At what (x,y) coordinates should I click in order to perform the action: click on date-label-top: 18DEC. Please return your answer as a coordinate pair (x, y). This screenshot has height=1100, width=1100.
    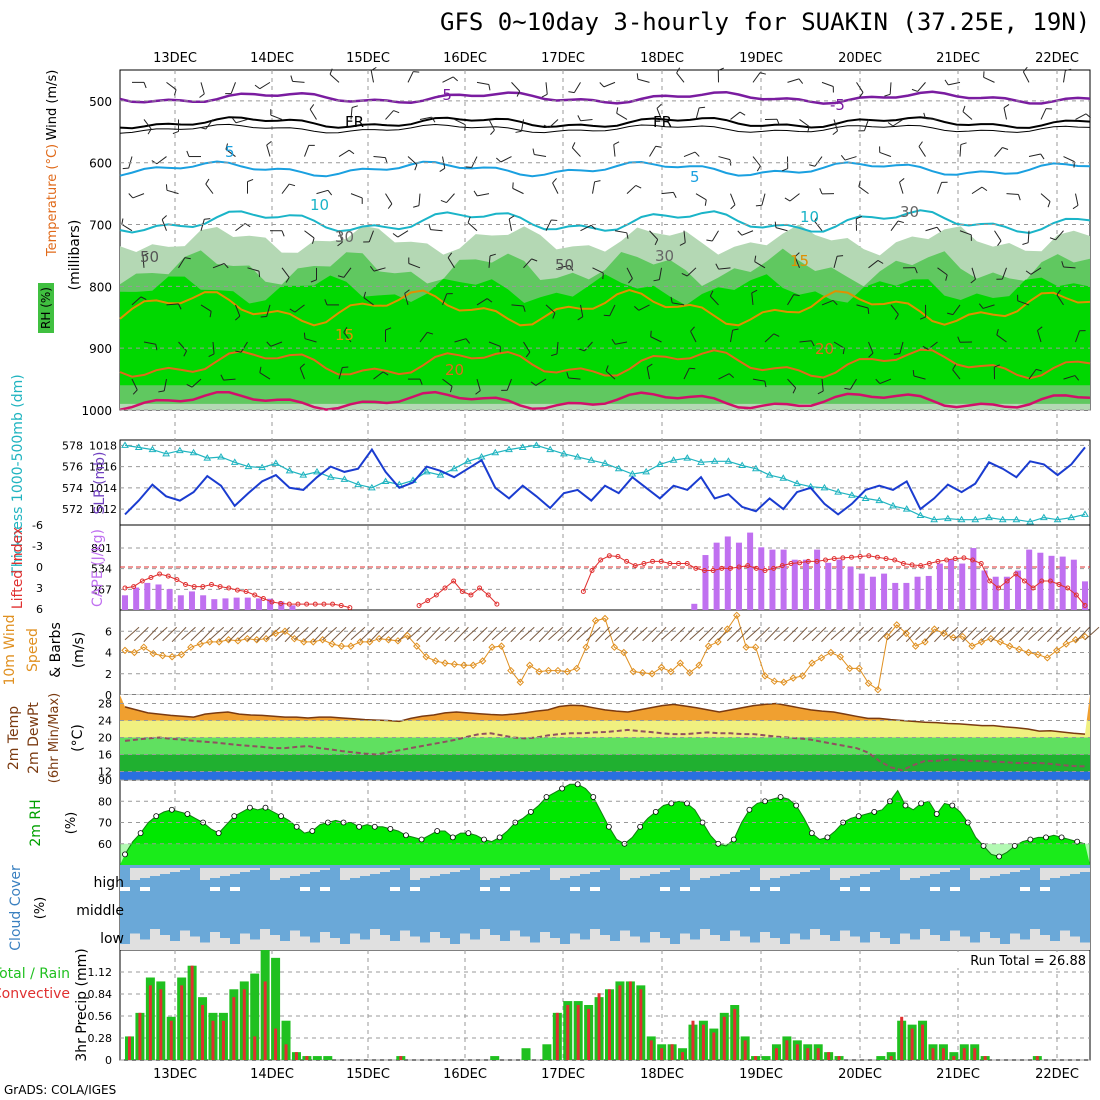
    Looking at the image, I should click on (662, 58).